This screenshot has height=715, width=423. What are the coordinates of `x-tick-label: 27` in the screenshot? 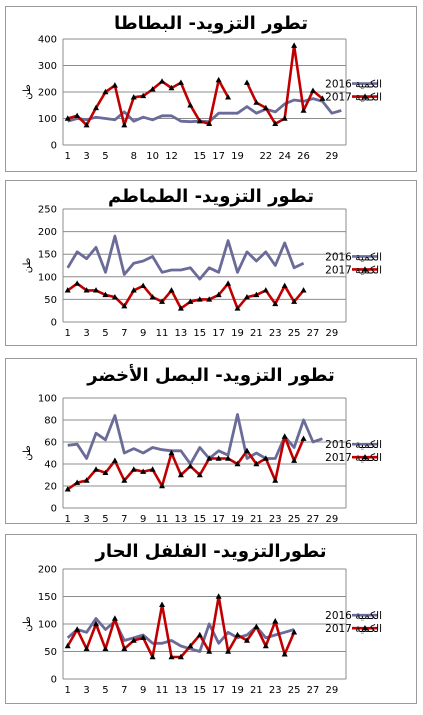 It's located at (313, 690).